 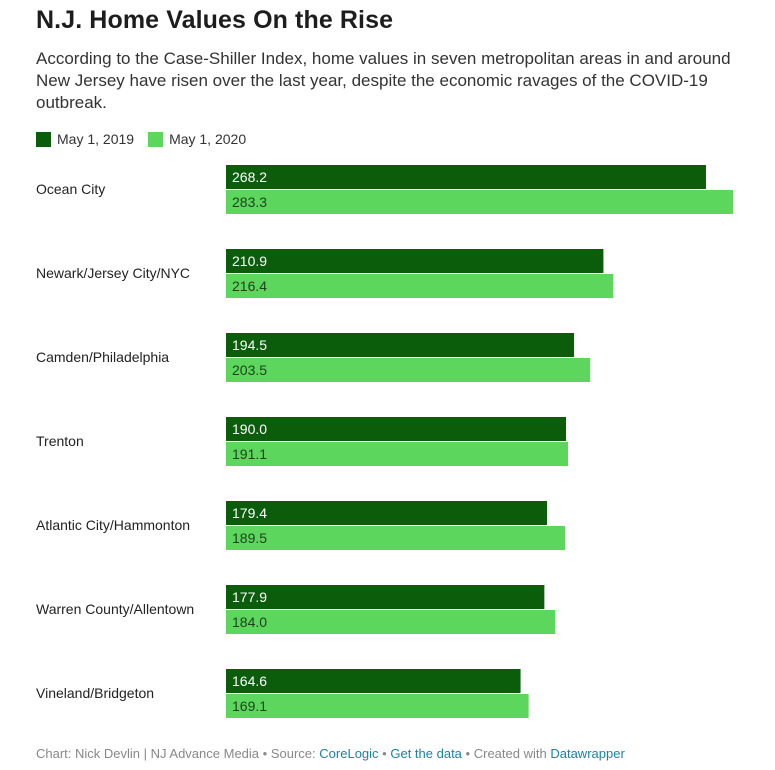 I want to click on bar-group: Newark/Jersey City/NYC 210.9 216.4, so click(x=325, y=273).